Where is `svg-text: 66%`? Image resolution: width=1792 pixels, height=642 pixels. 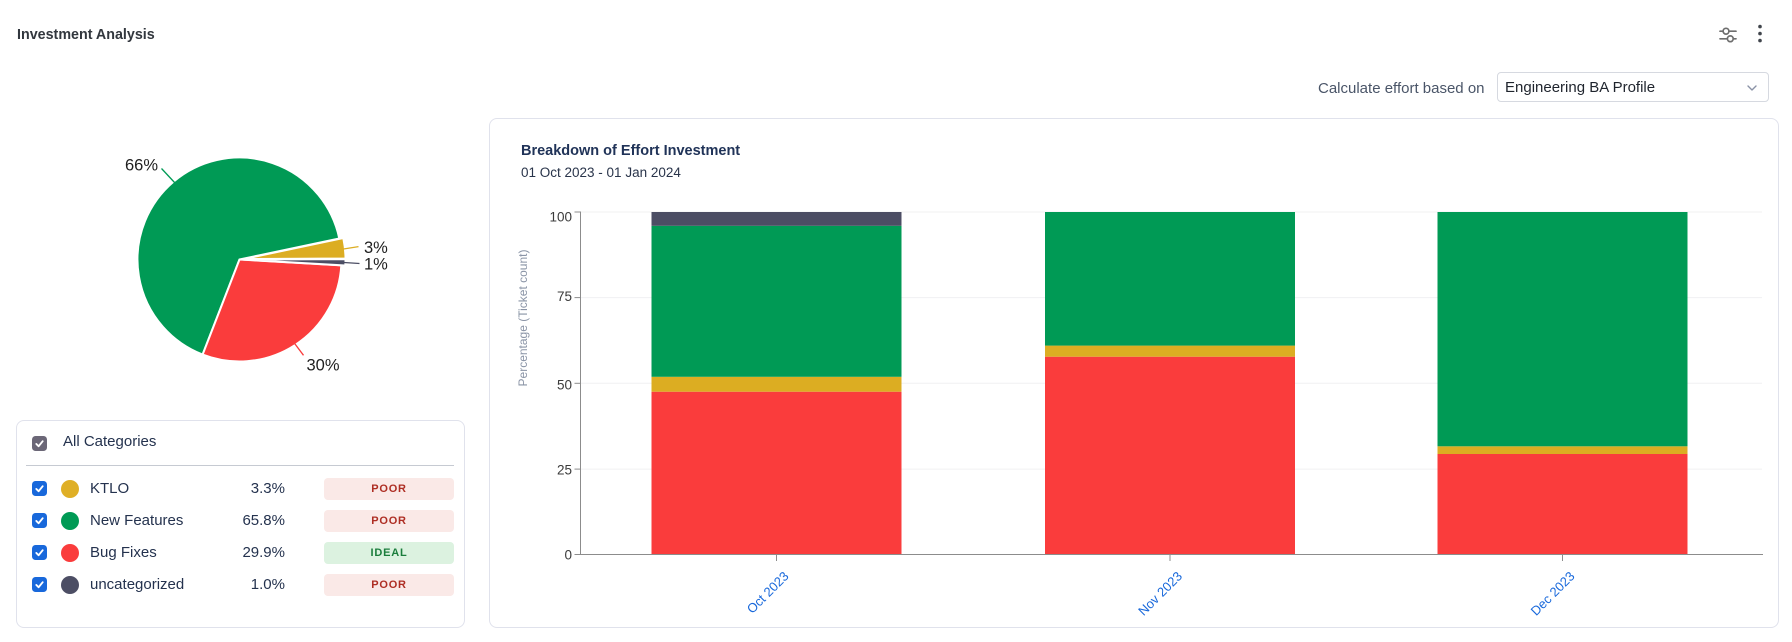 svg-text: 66% is located at coordinates (141, 166).